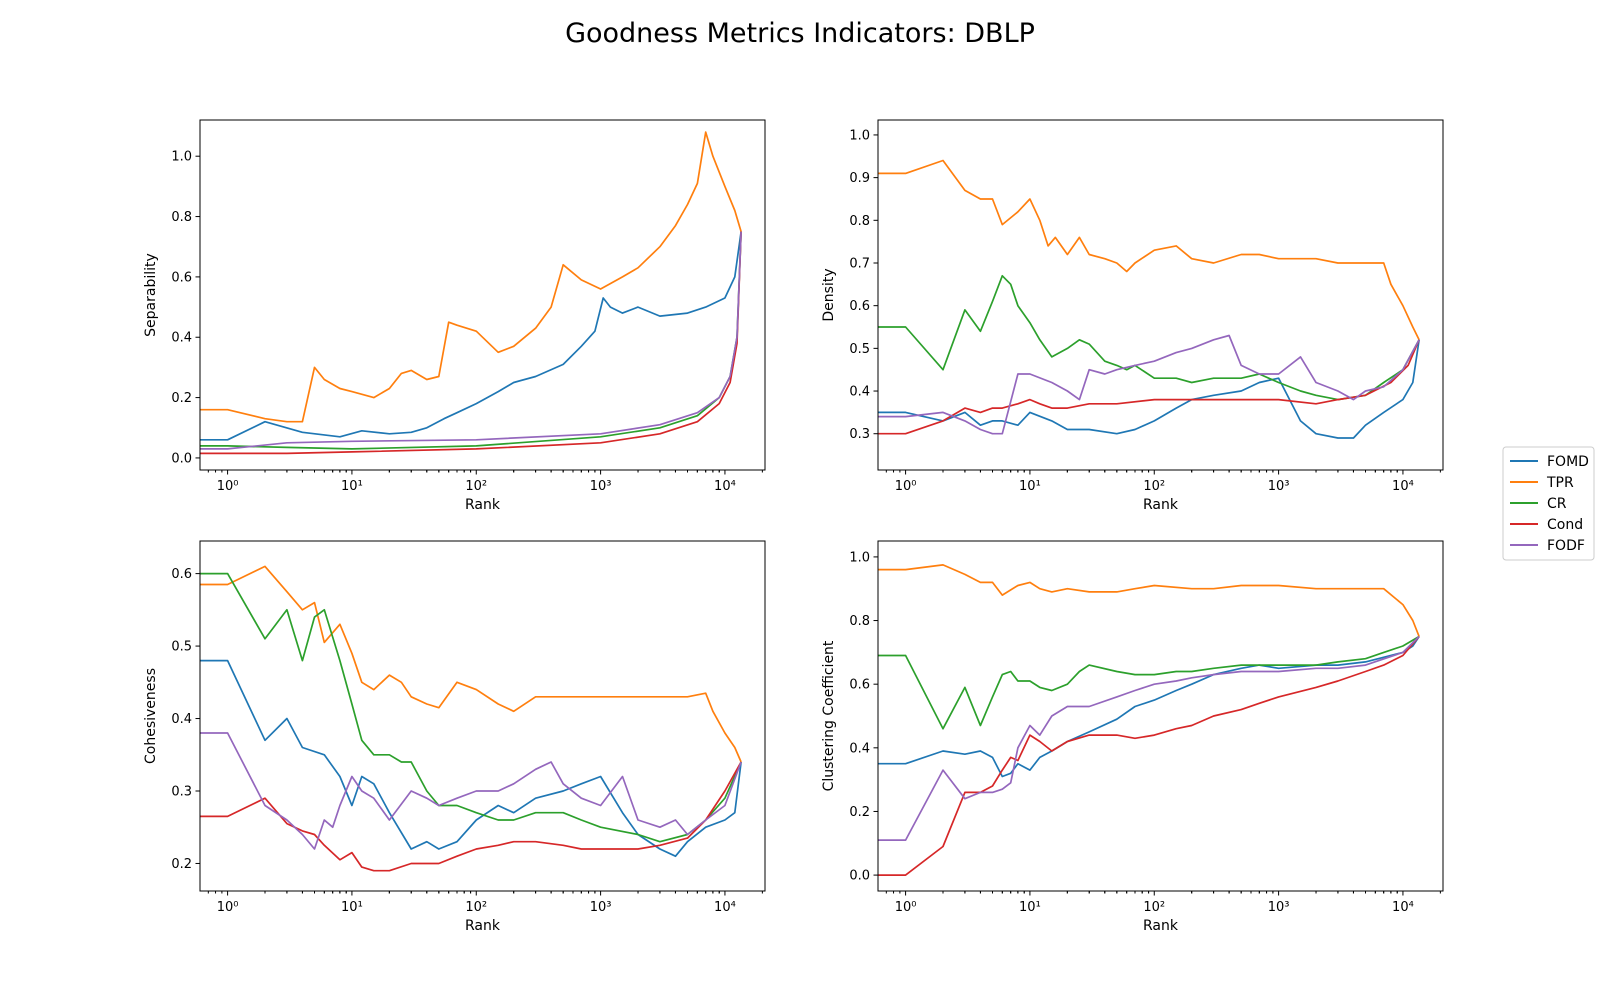 This screenshot has height=1000, width=1600. What do you see at coordinates (829, 715) in the screenshot?
I see `y-axis-label: Clustering Coefficient` at bounding box center [829, 715].